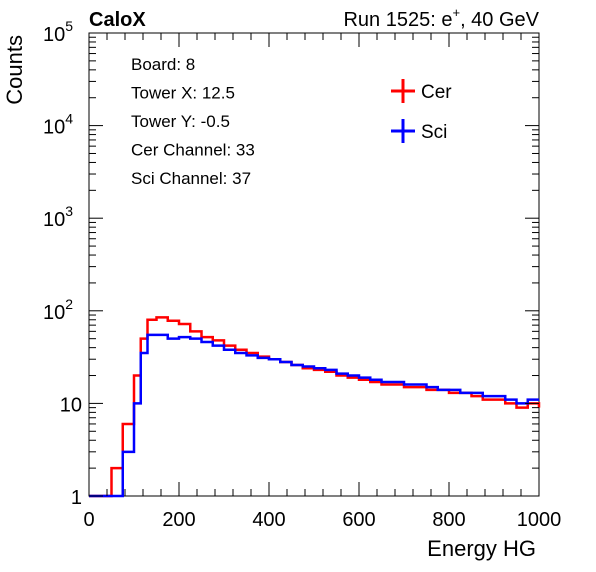 The width and height of the screenshot is (596, 572). I want to click on annotation-line: Tower X: 12.5, so click(183, 93).